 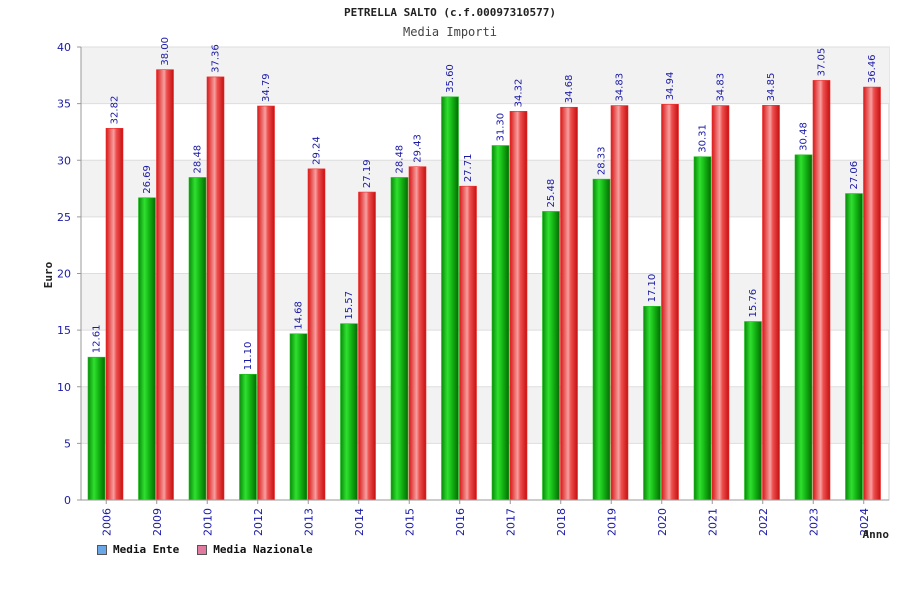 I want to click on data-label-nazionale-2021: 34.83, so click(x=721, y=87).